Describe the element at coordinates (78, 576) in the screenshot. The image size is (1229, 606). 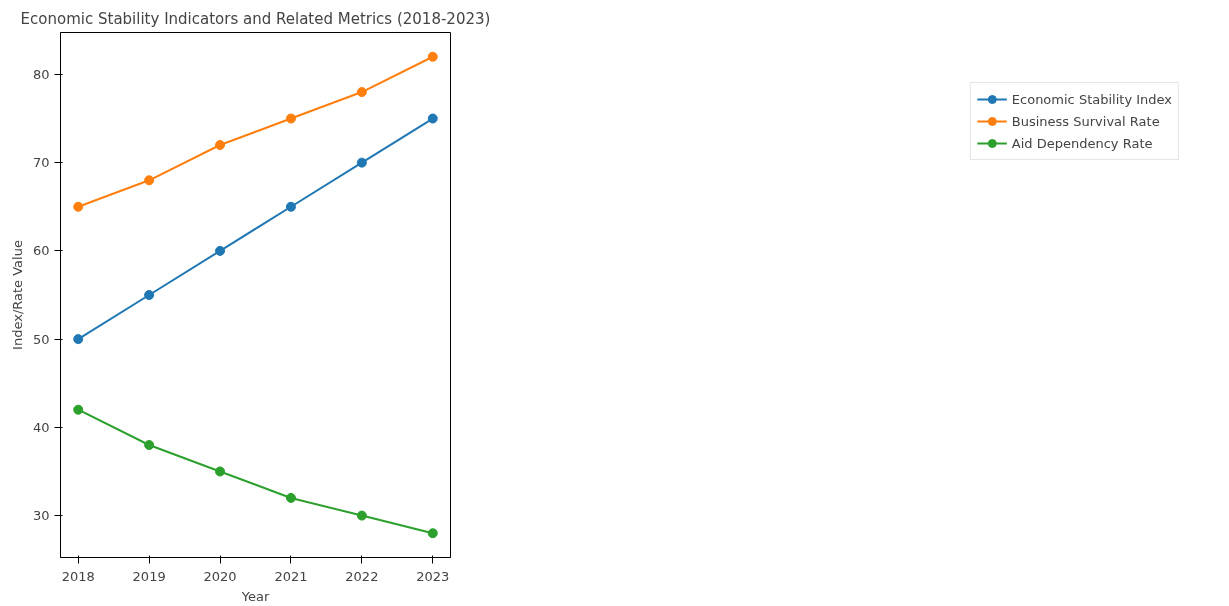
I see `x-tick-label: 2018` at that location.